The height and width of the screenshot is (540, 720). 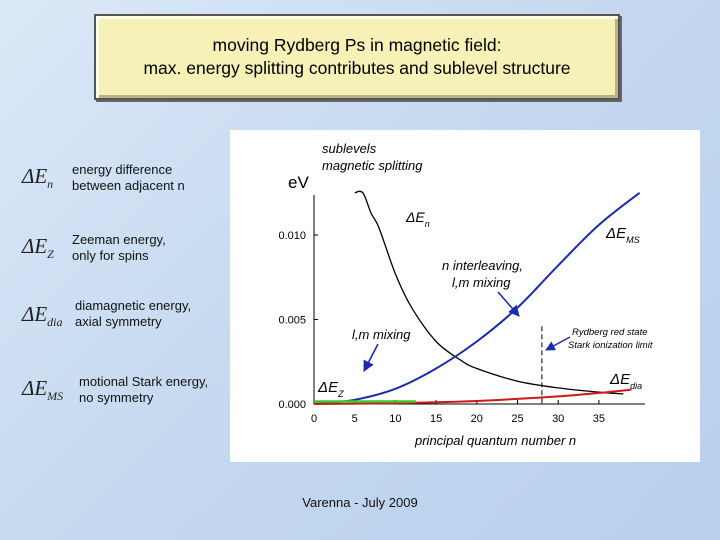 I want to click on annotation-lm-mixing-top: l,m mixing, so click(x=481, y=282).